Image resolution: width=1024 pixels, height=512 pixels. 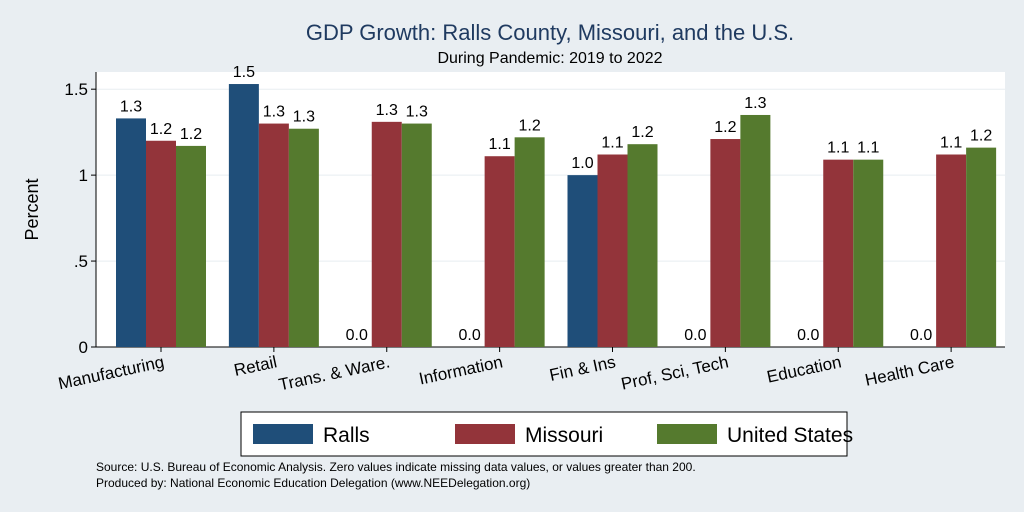 I want to click on y-tick-label: 0, so click(x=83, y=347).